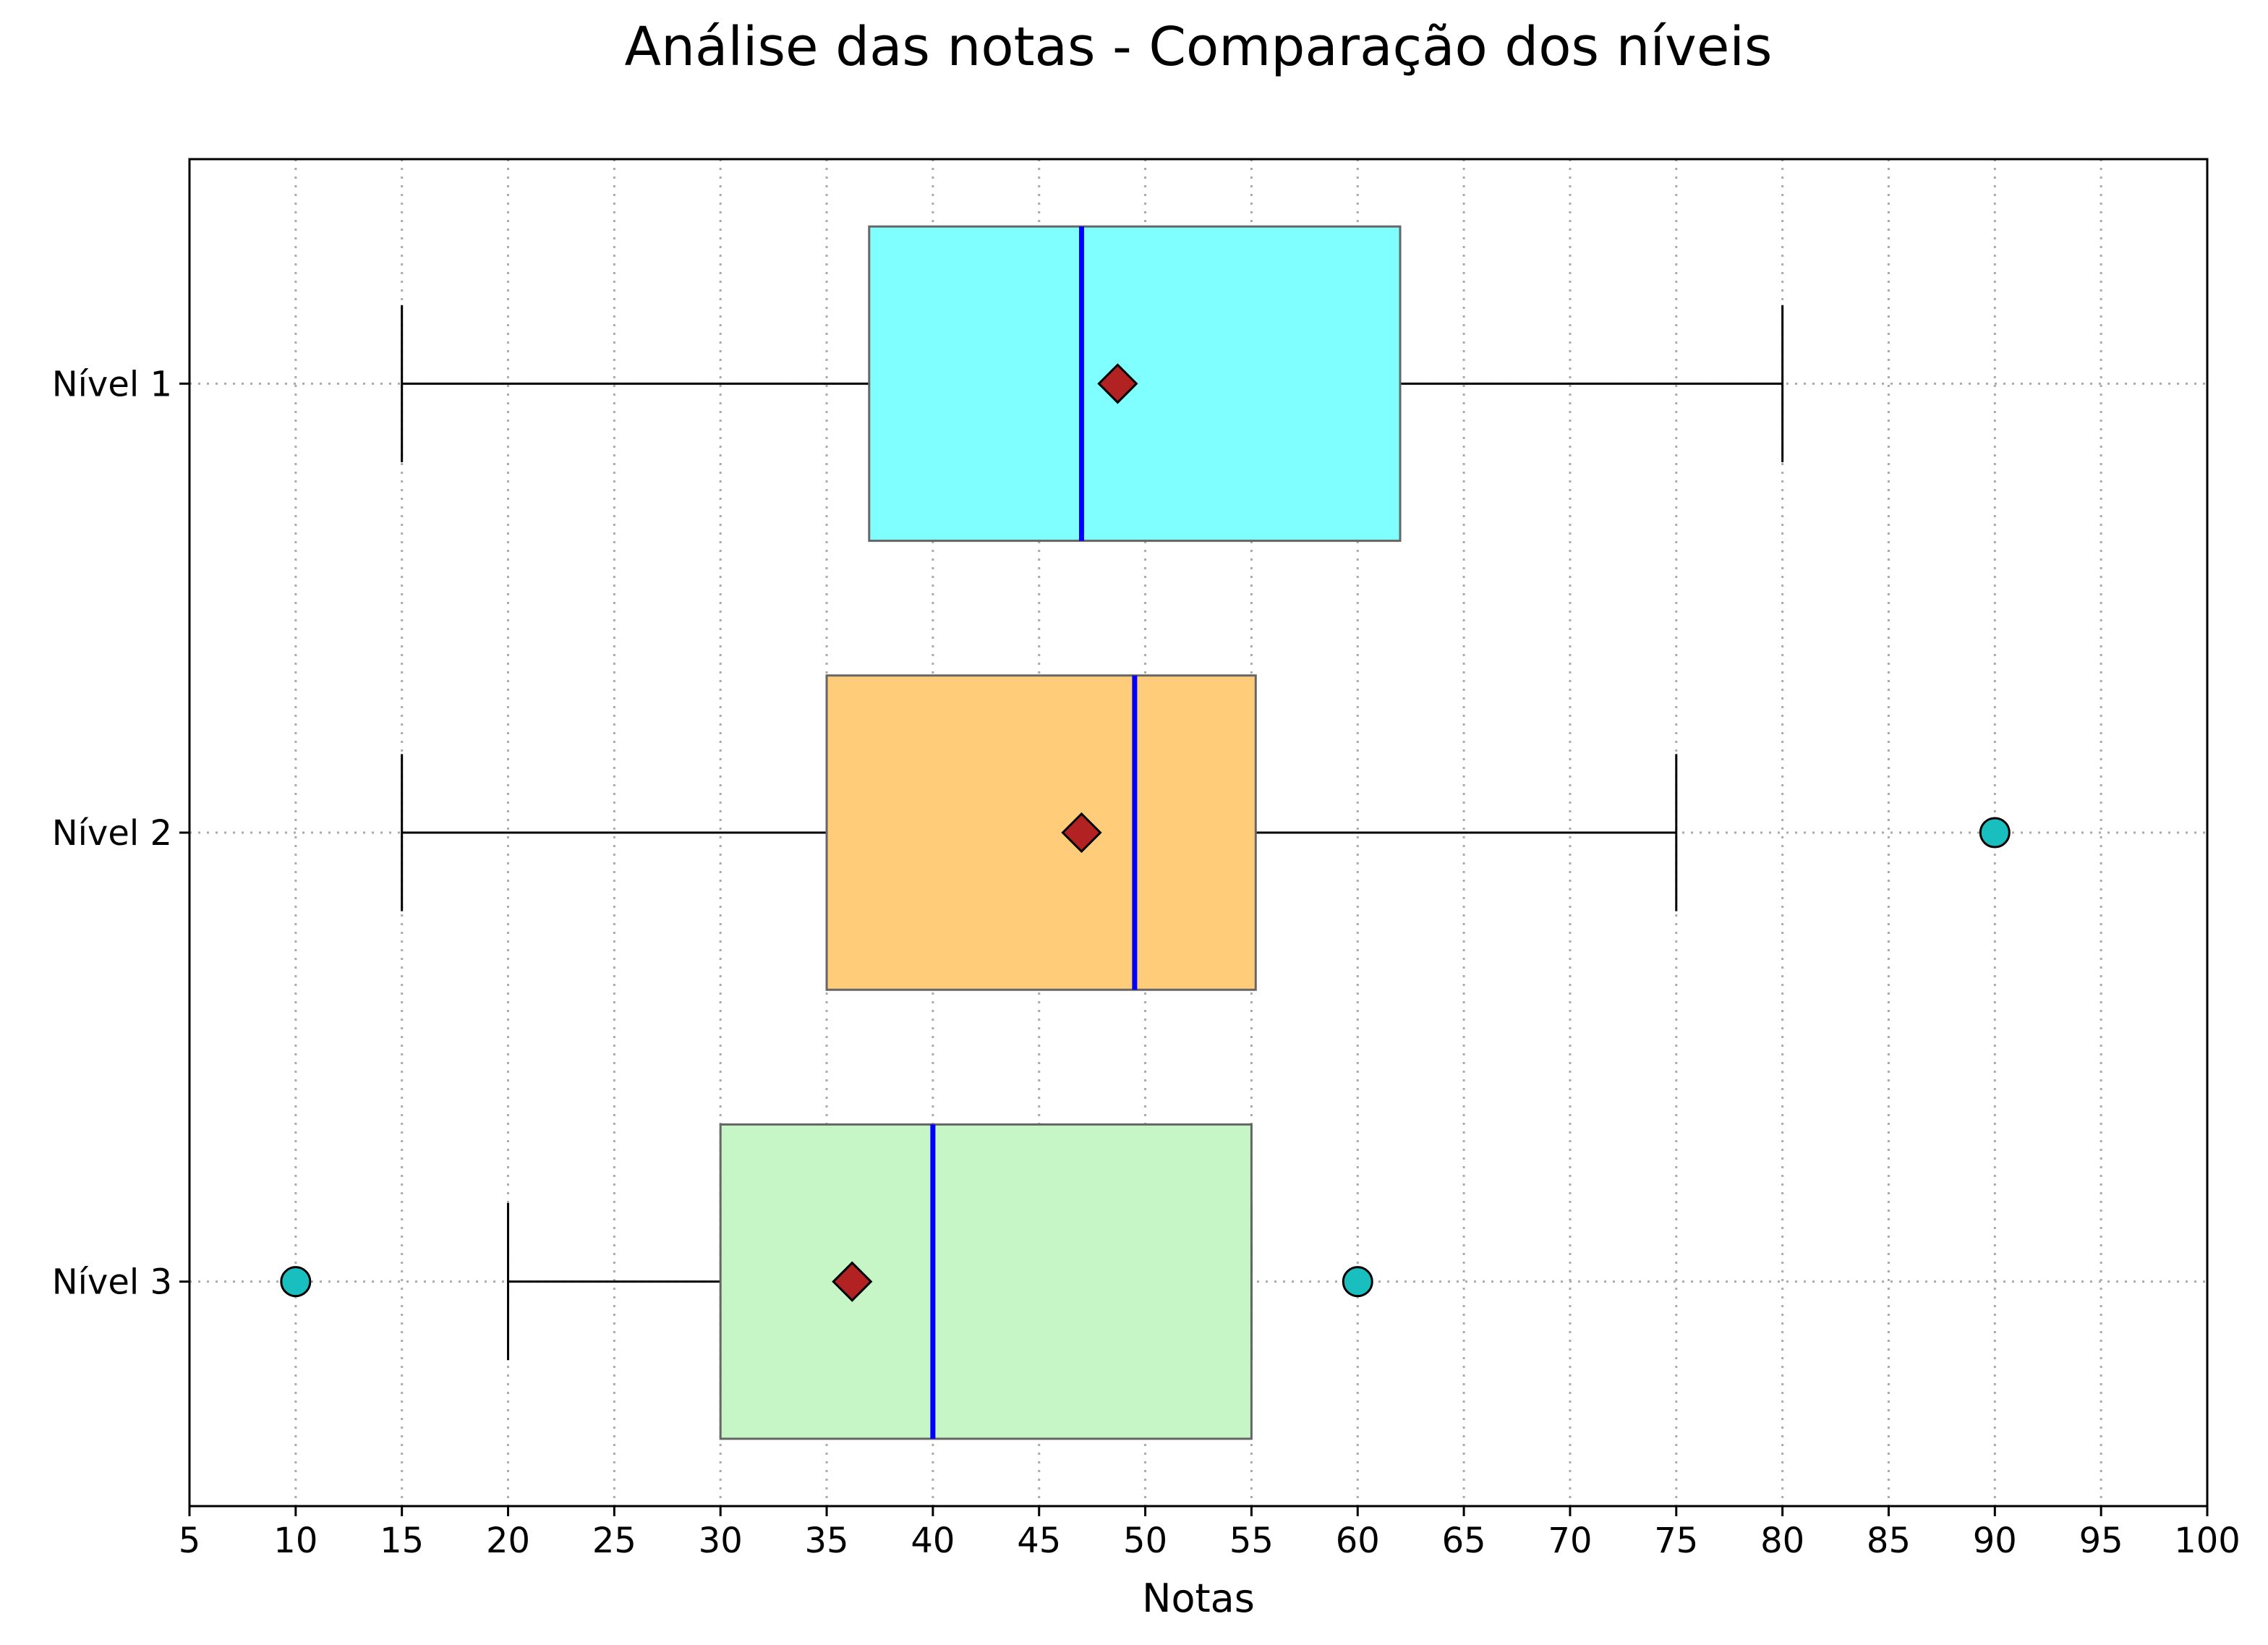 The image size is (2268, 1645). What do you see at coordinates (508, 1541) in the screenshot?
I see `x-tick-label: 20` at bounding box center [508, 1541].